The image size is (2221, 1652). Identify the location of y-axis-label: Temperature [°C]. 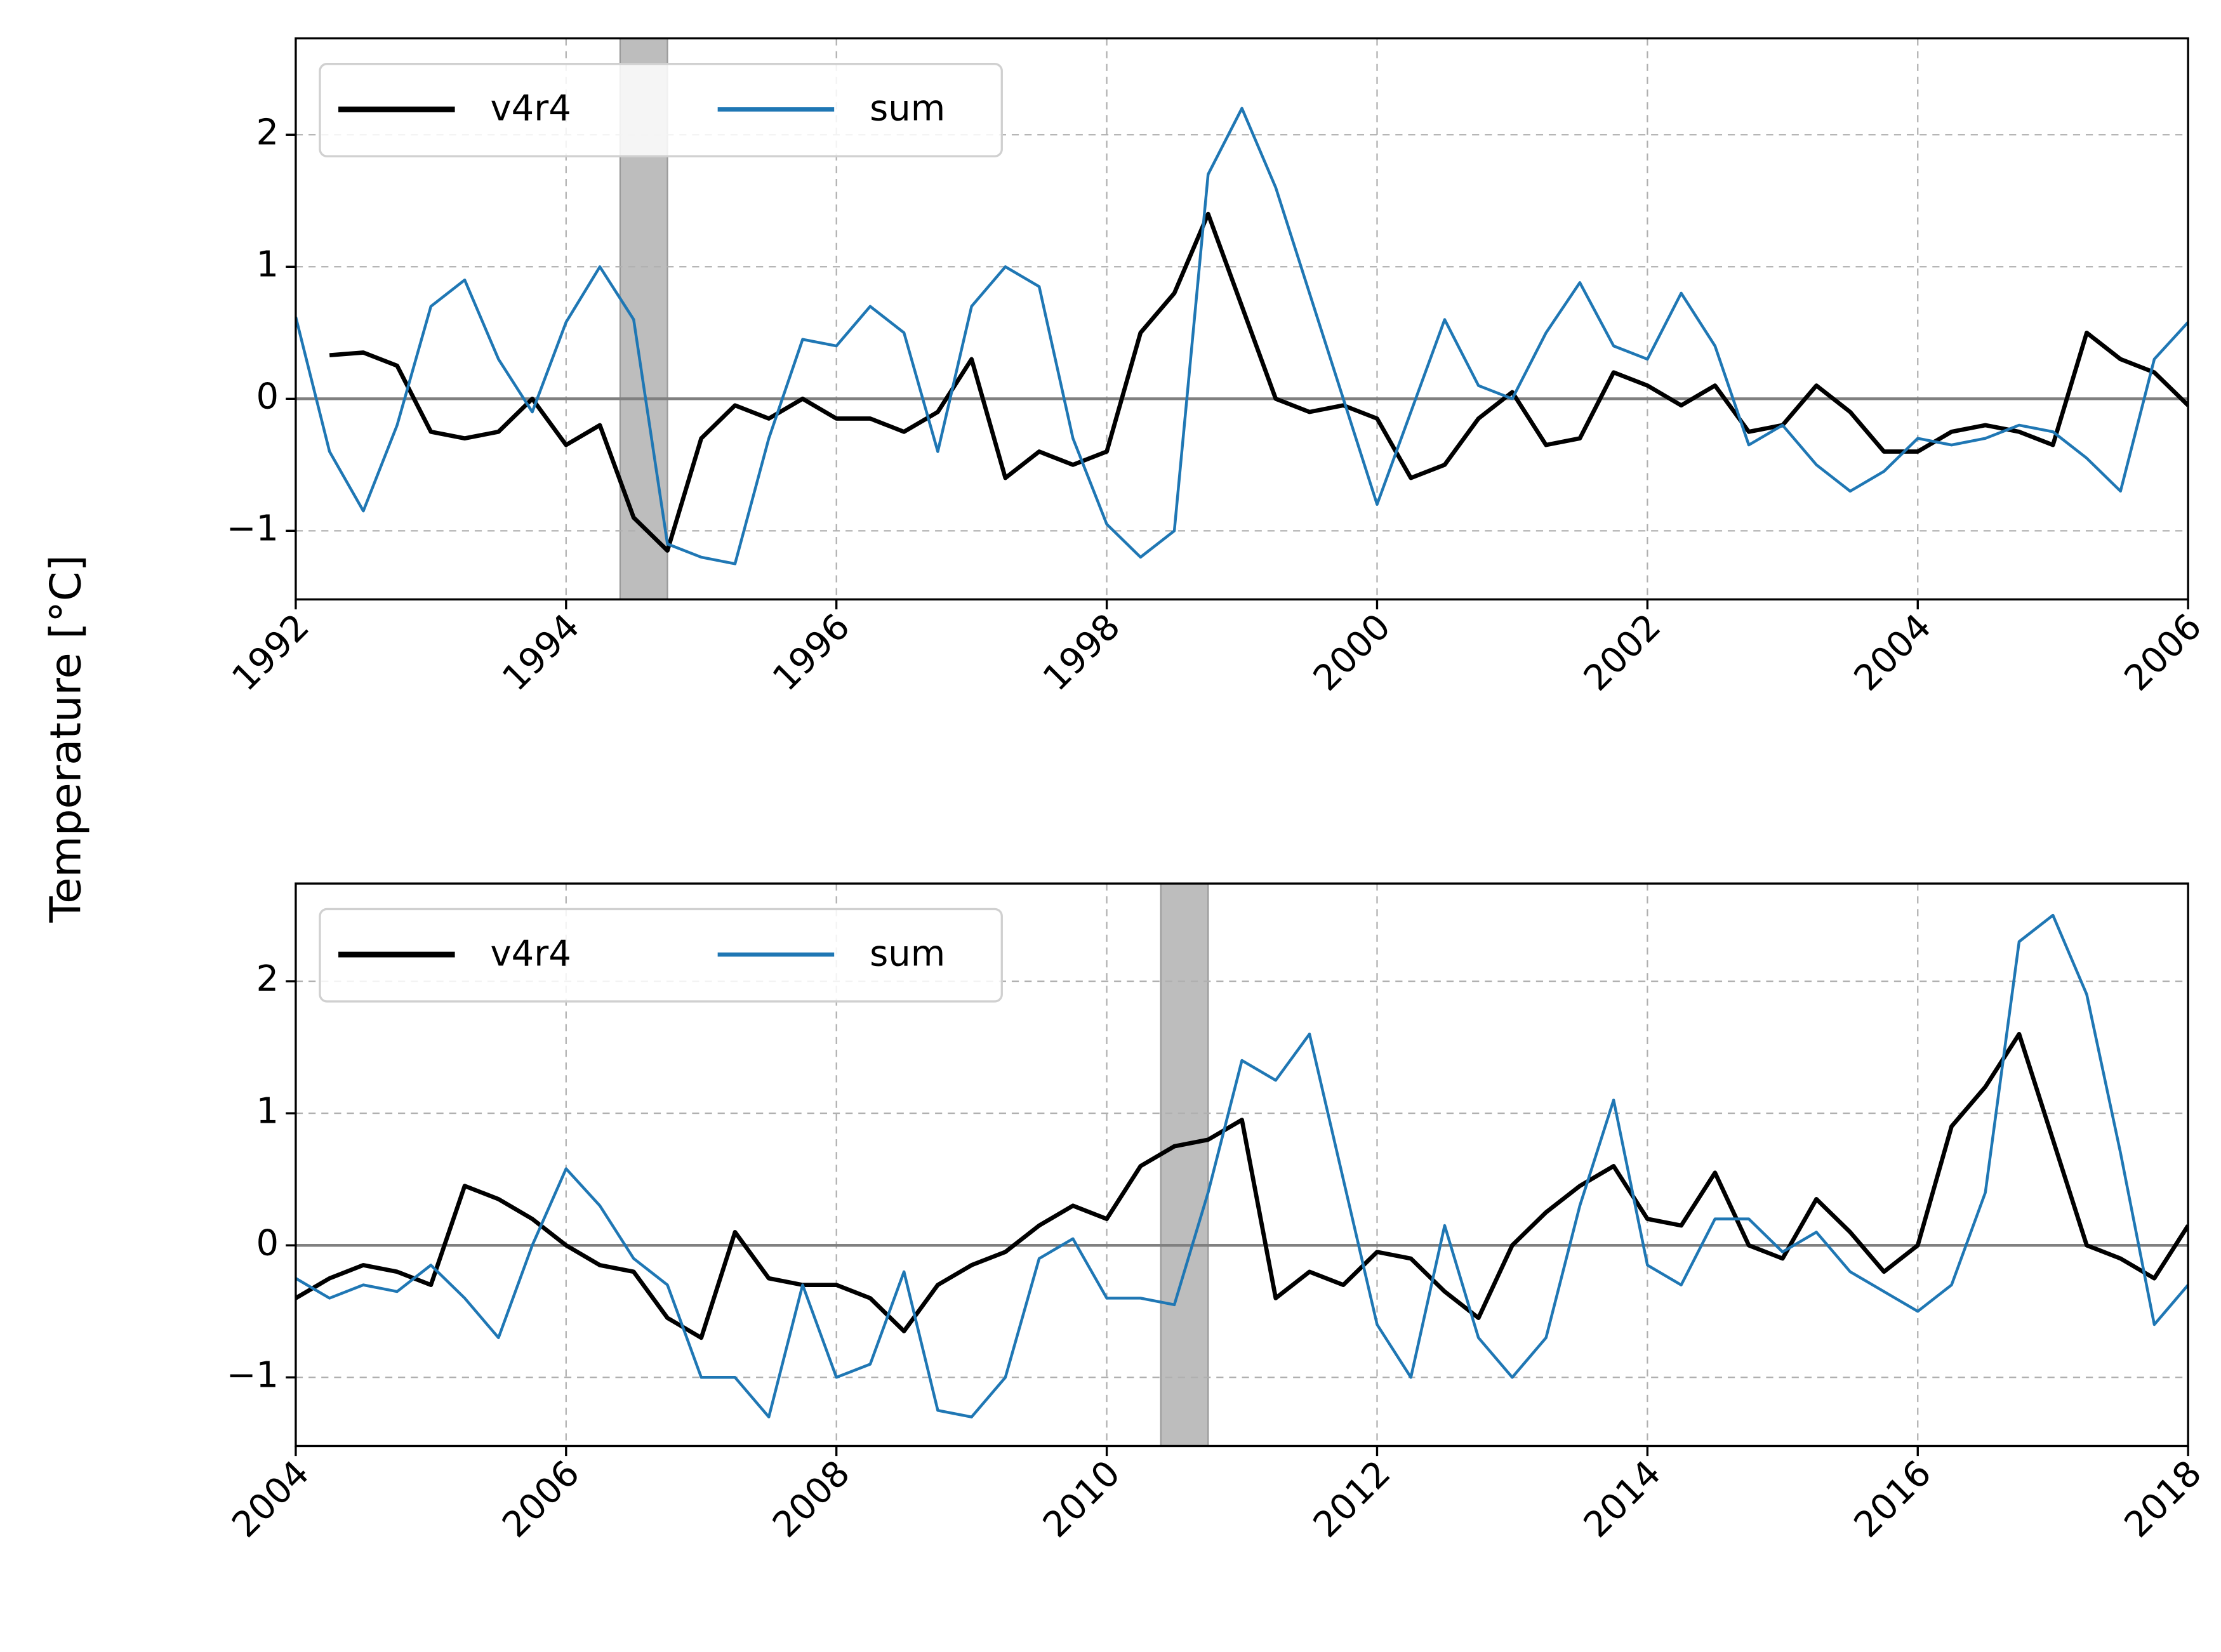
(65, 739).